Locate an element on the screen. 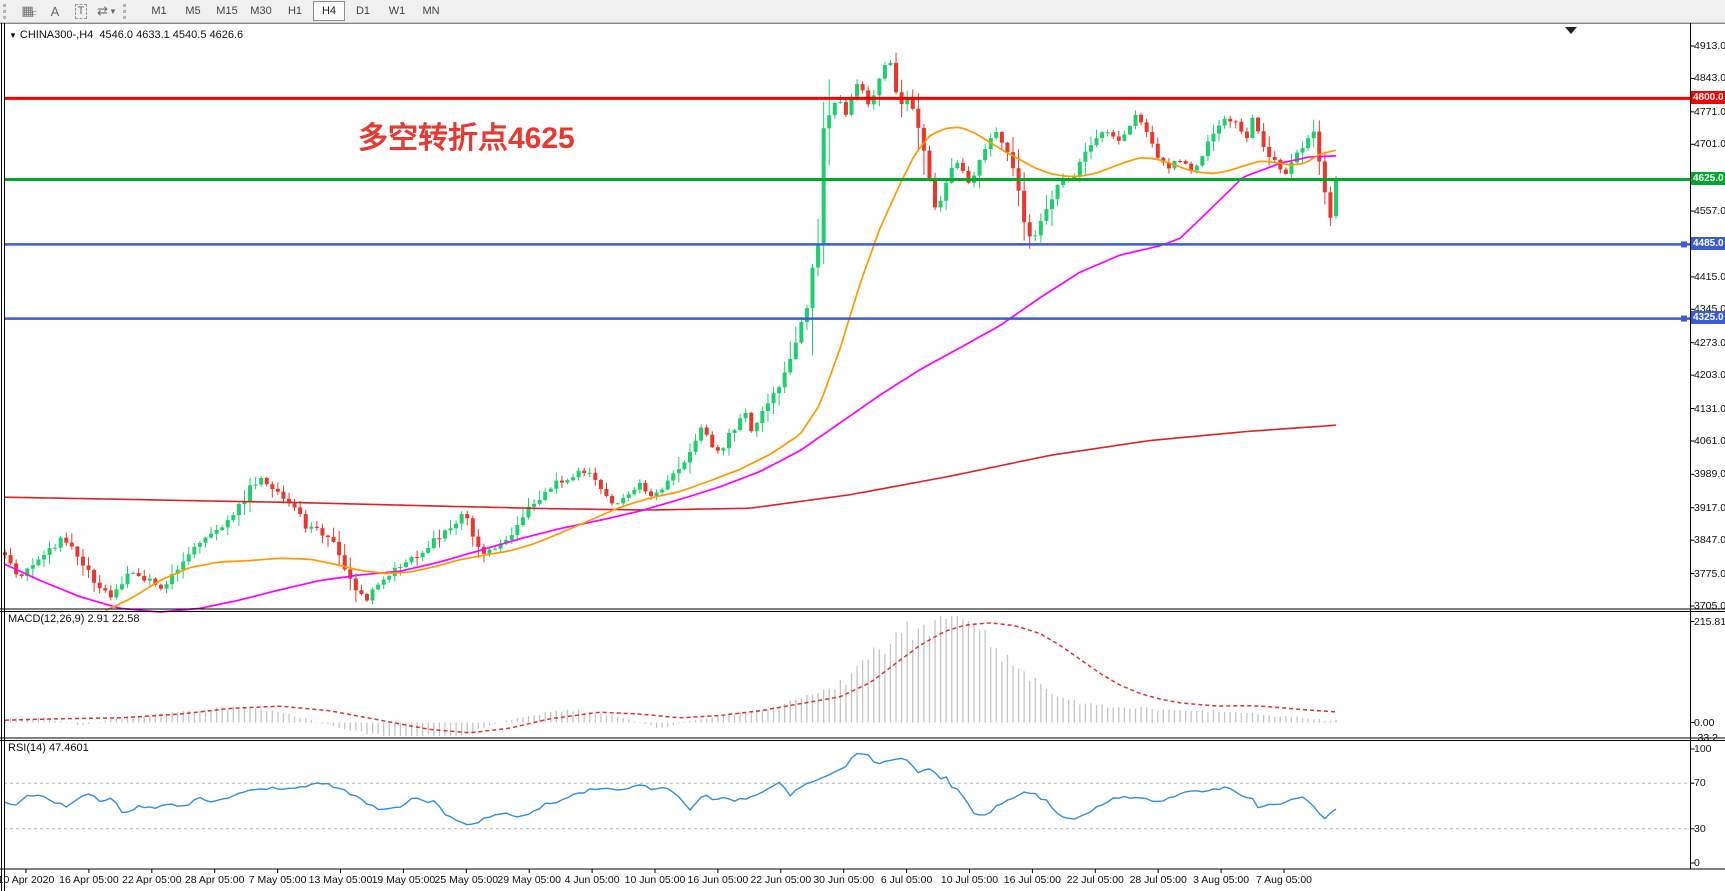  dropdown-caret-icon: ▼ is located at coordinates (112, 11).